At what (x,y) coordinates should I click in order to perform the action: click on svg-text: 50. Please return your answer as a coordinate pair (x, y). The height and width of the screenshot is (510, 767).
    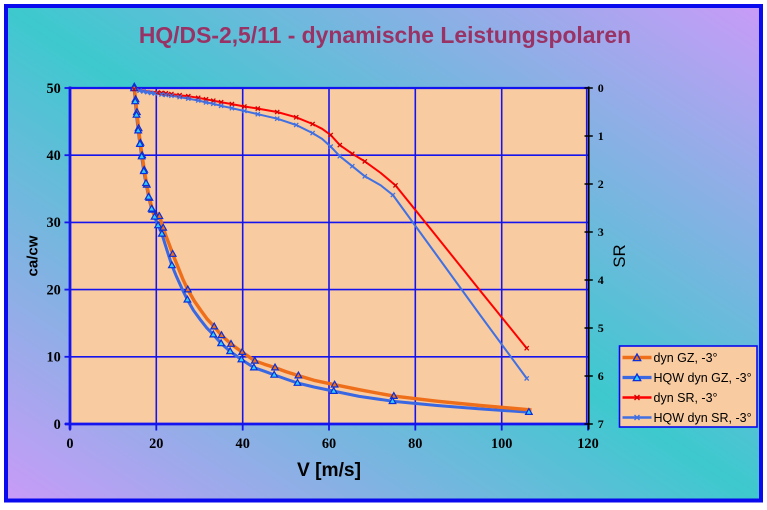
    Looking at the image, I should click on (54, 89).